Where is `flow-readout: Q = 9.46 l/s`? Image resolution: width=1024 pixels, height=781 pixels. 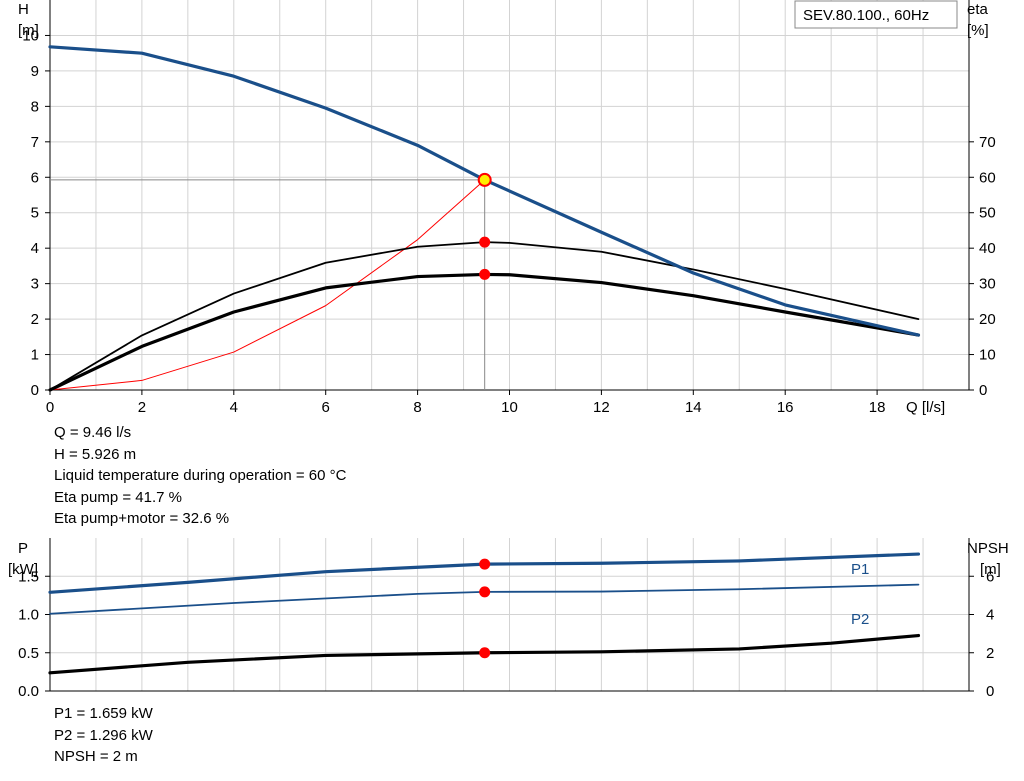
flow-readout: Q = 9.46 l/s is located at coordinates (93, 432).